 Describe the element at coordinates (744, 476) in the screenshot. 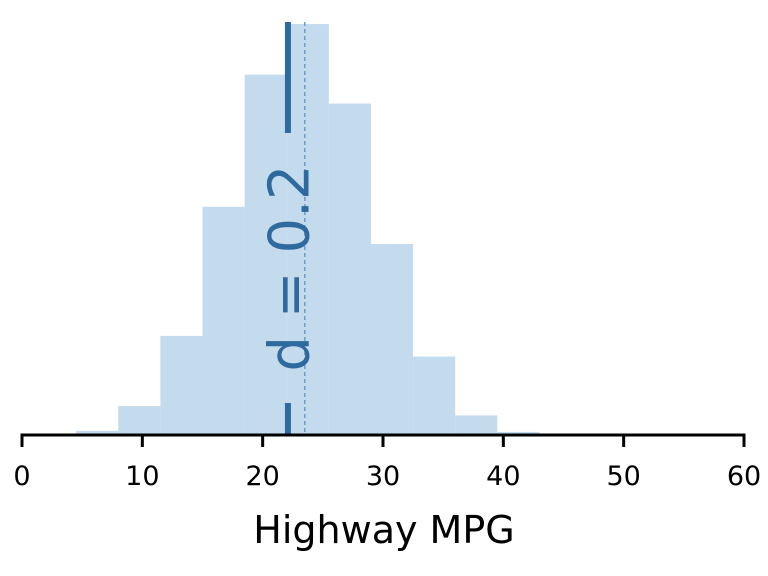

I see `x-tick-label-60: 60` at that location.